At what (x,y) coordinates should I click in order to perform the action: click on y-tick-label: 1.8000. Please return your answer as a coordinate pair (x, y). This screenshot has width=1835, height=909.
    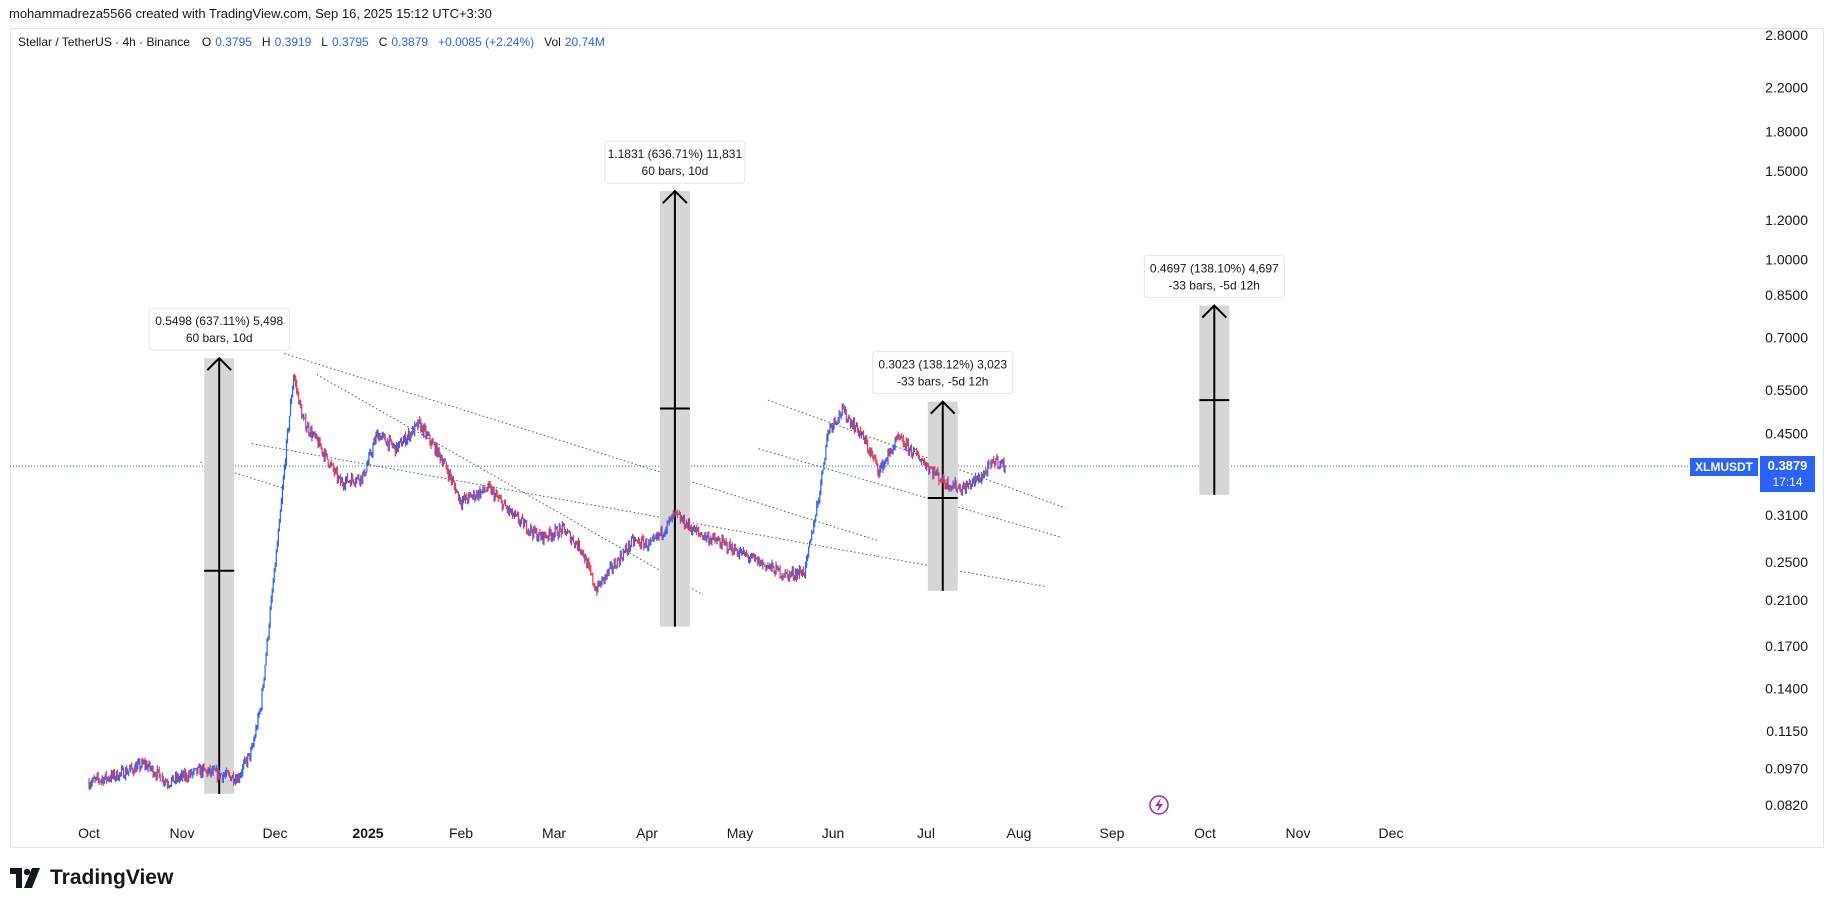
    Looking at the image, I should click on (1786, 131).